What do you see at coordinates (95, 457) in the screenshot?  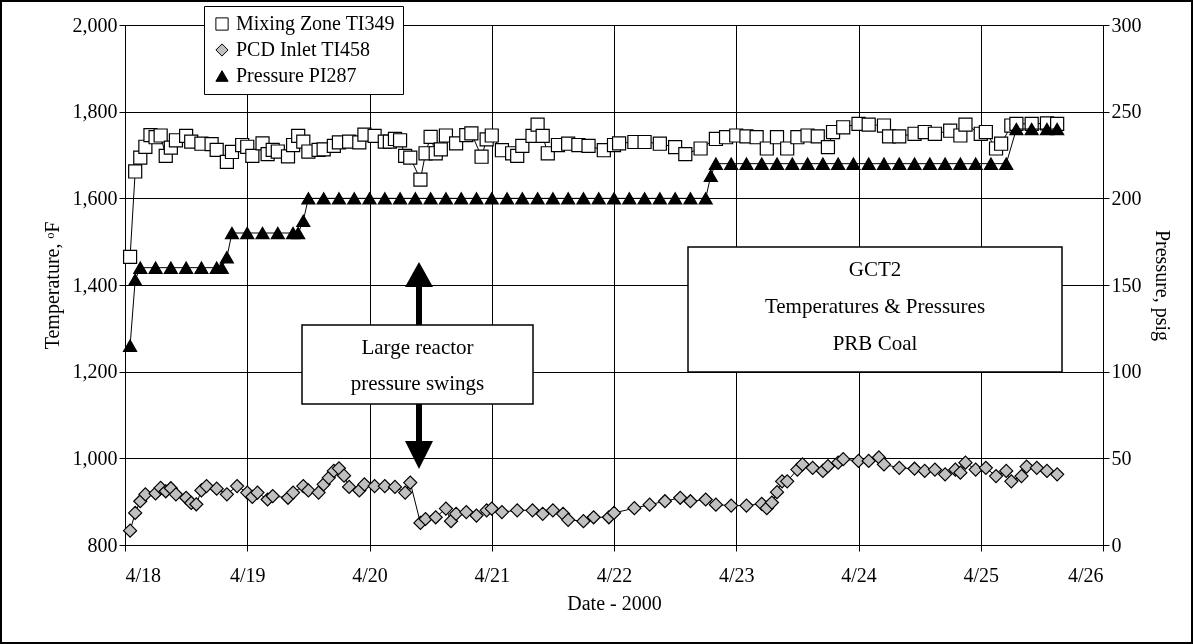 I see `y-tick-label: 1,000` at bounding box center [95, 457].